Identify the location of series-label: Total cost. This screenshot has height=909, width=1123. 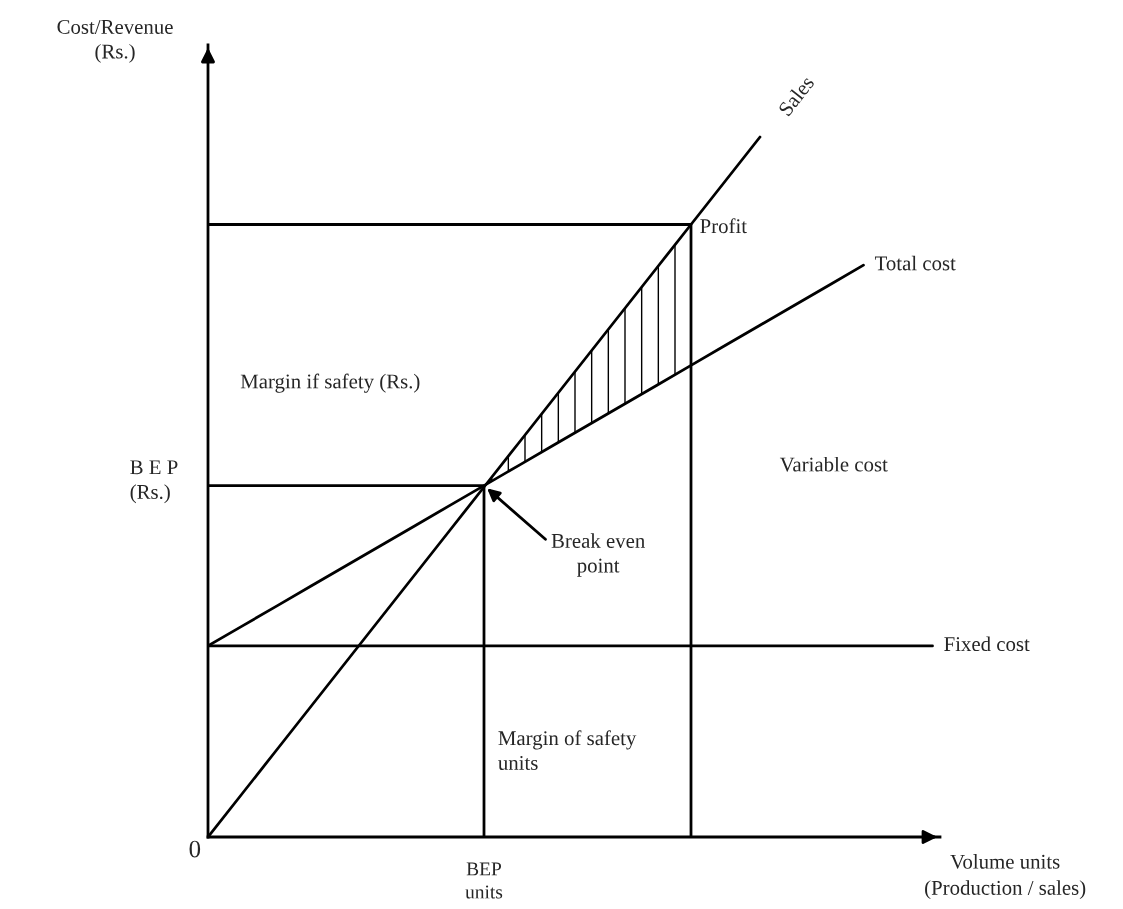
(915, 263).